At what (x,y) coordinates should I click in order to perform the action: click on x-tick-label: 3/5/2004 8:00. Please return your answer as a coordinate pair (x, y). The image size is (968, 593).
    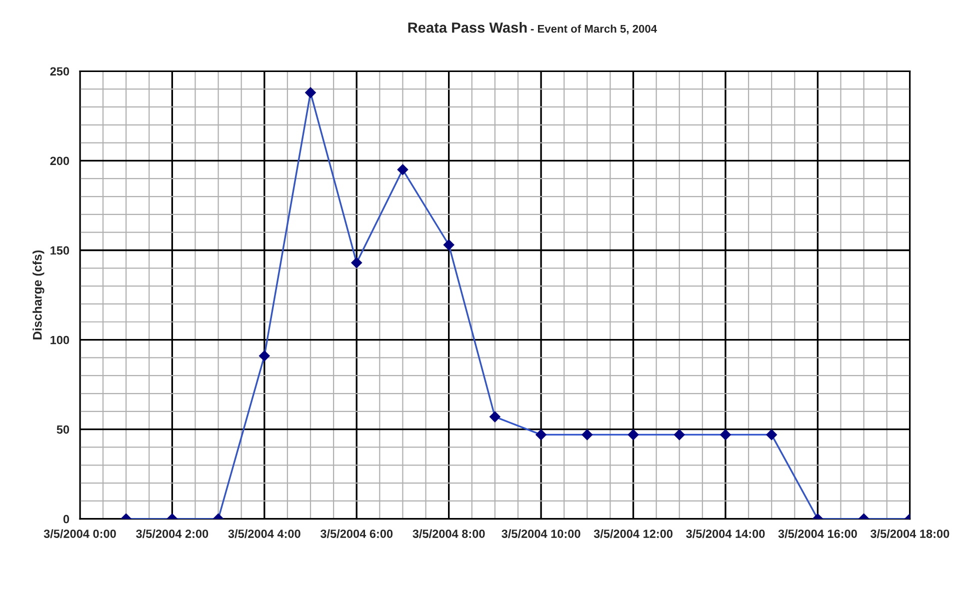
    Looking at the image, I should click on (448, 533).